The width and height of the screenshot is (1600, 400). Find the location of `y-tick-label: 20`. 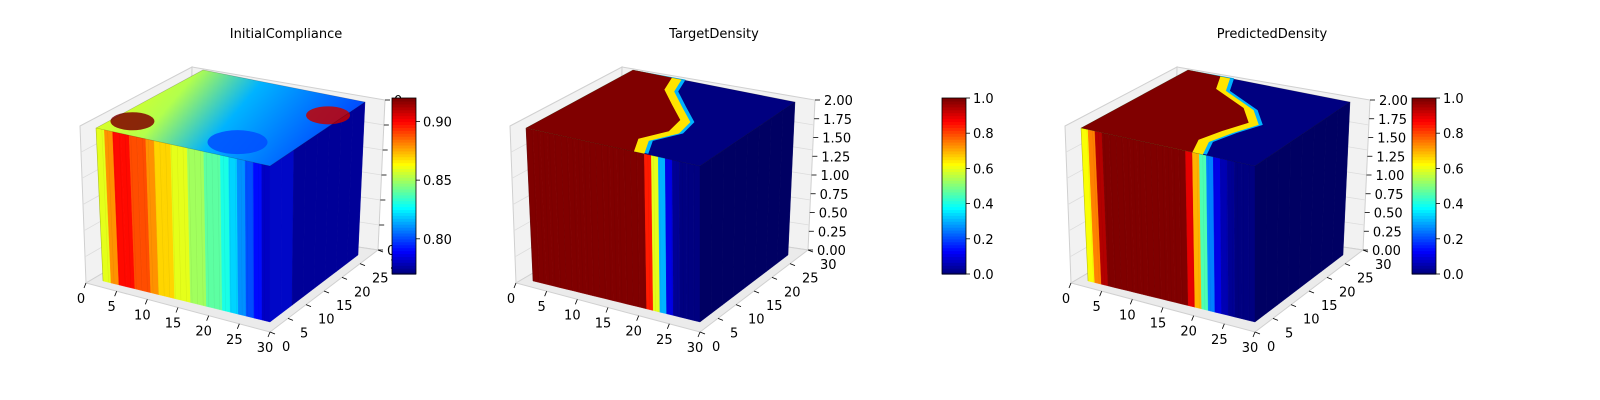

y-tick-label: 20 is located at coordinates (1347, 292).